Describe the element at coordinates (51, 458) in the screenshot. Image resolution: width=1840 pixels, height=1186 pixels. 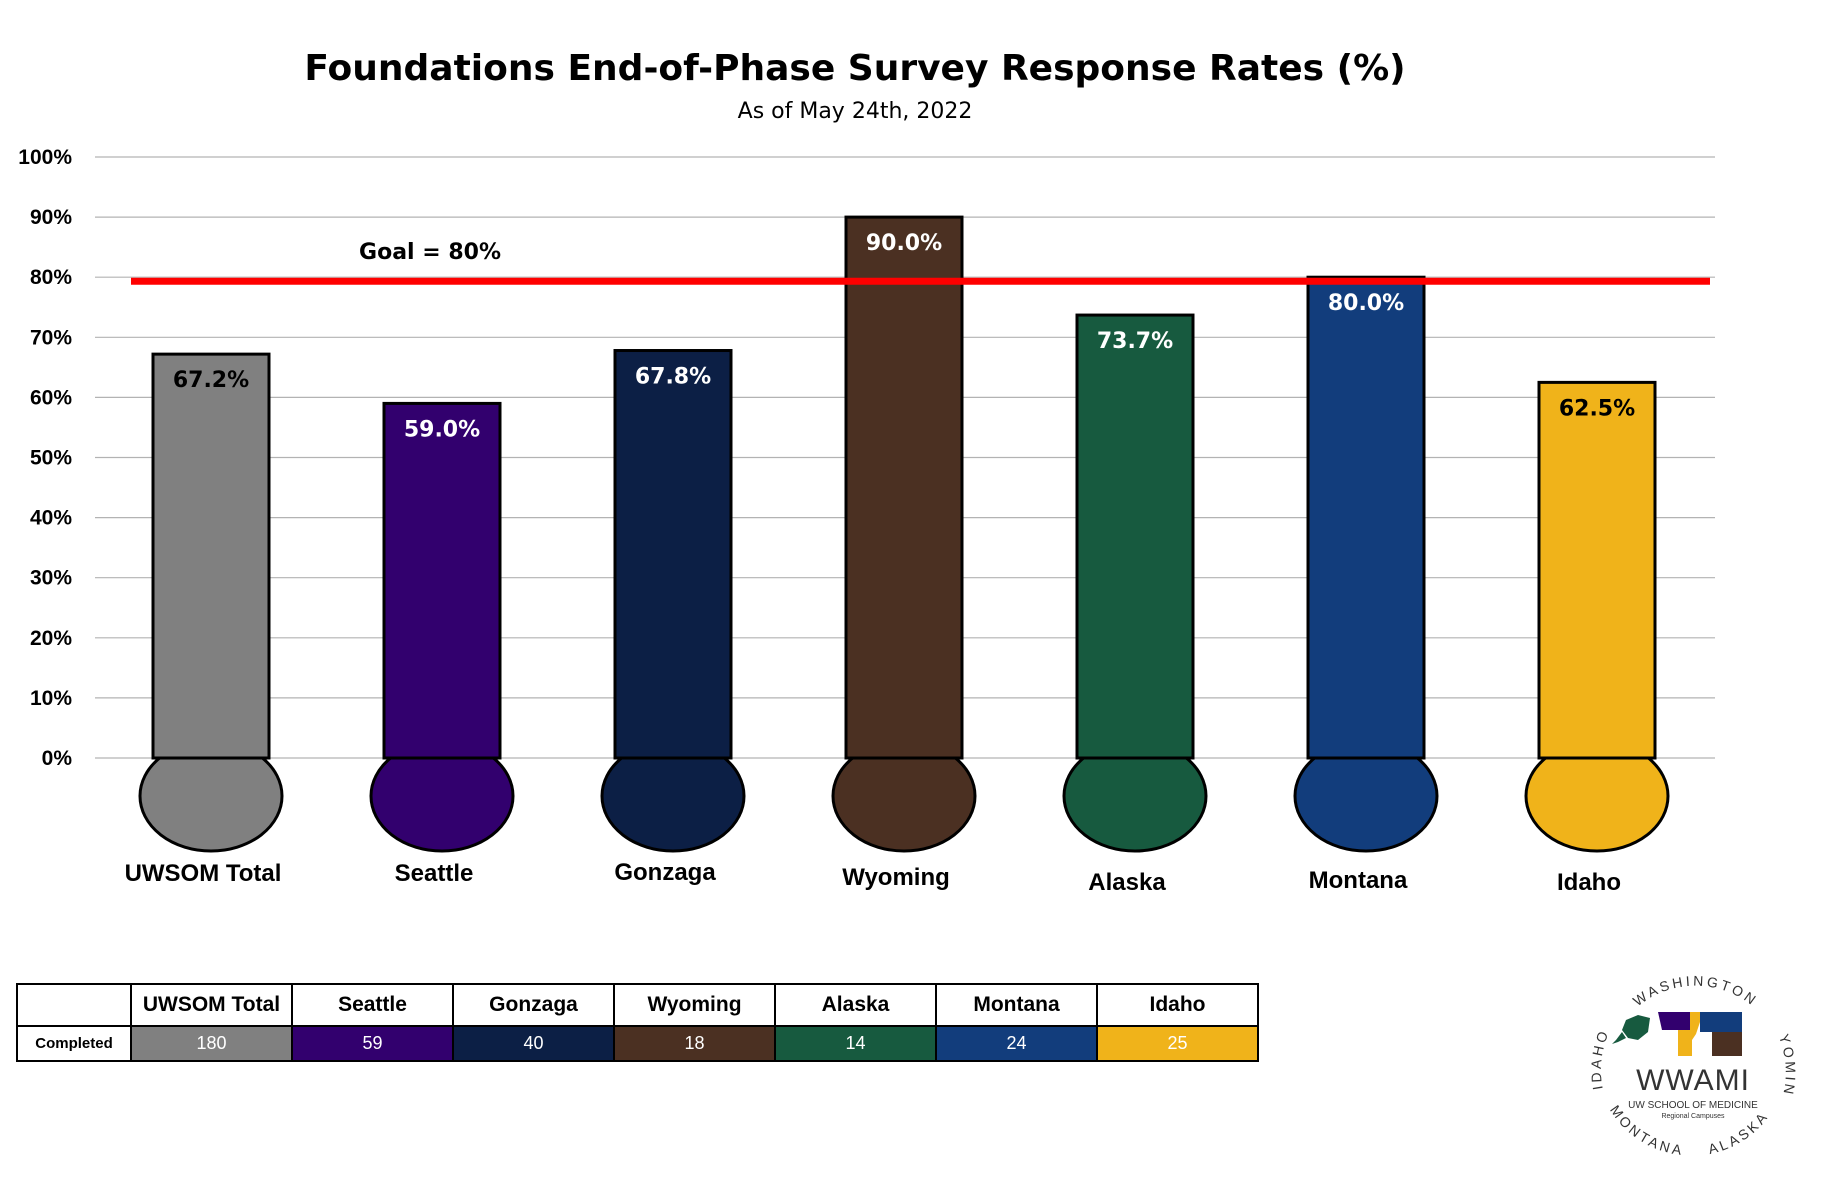
I see `y-tick-label: 50%` at that location.